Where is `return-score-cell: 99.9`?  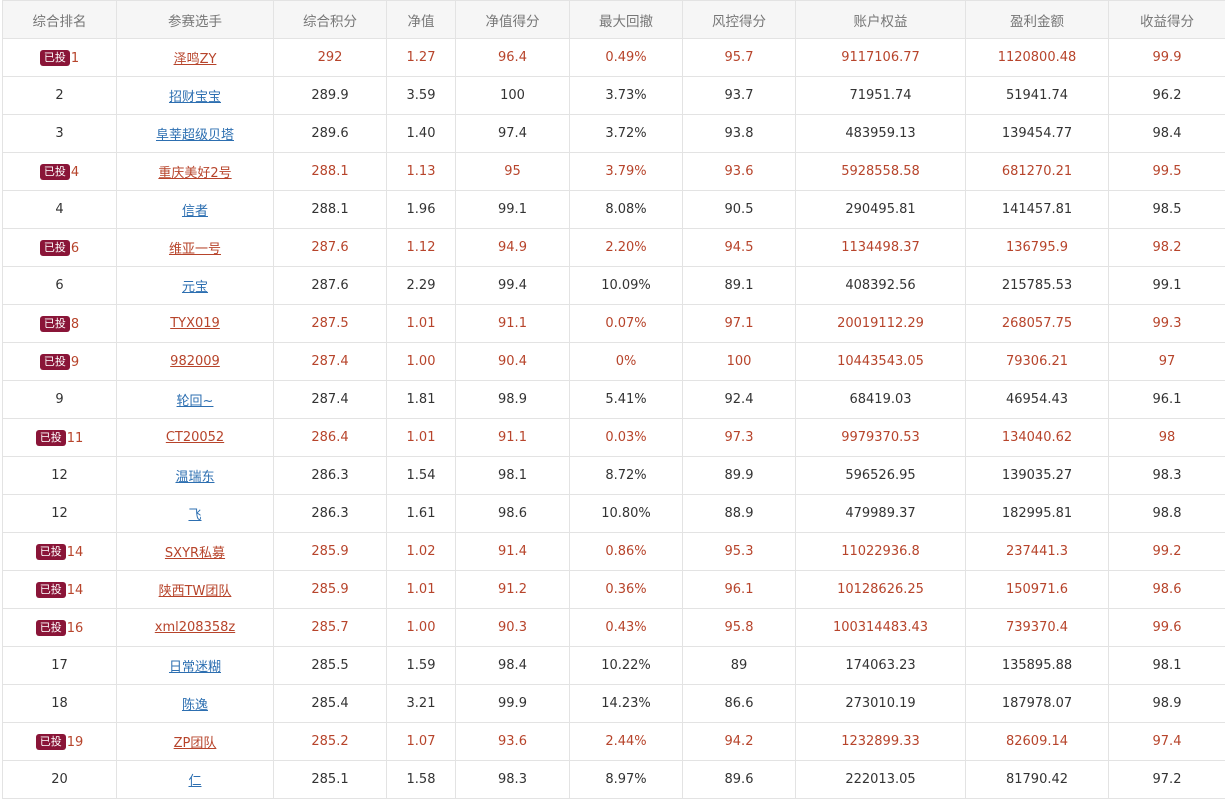 return-score-cell: 99.9 is located at coordinates (1166, 57).